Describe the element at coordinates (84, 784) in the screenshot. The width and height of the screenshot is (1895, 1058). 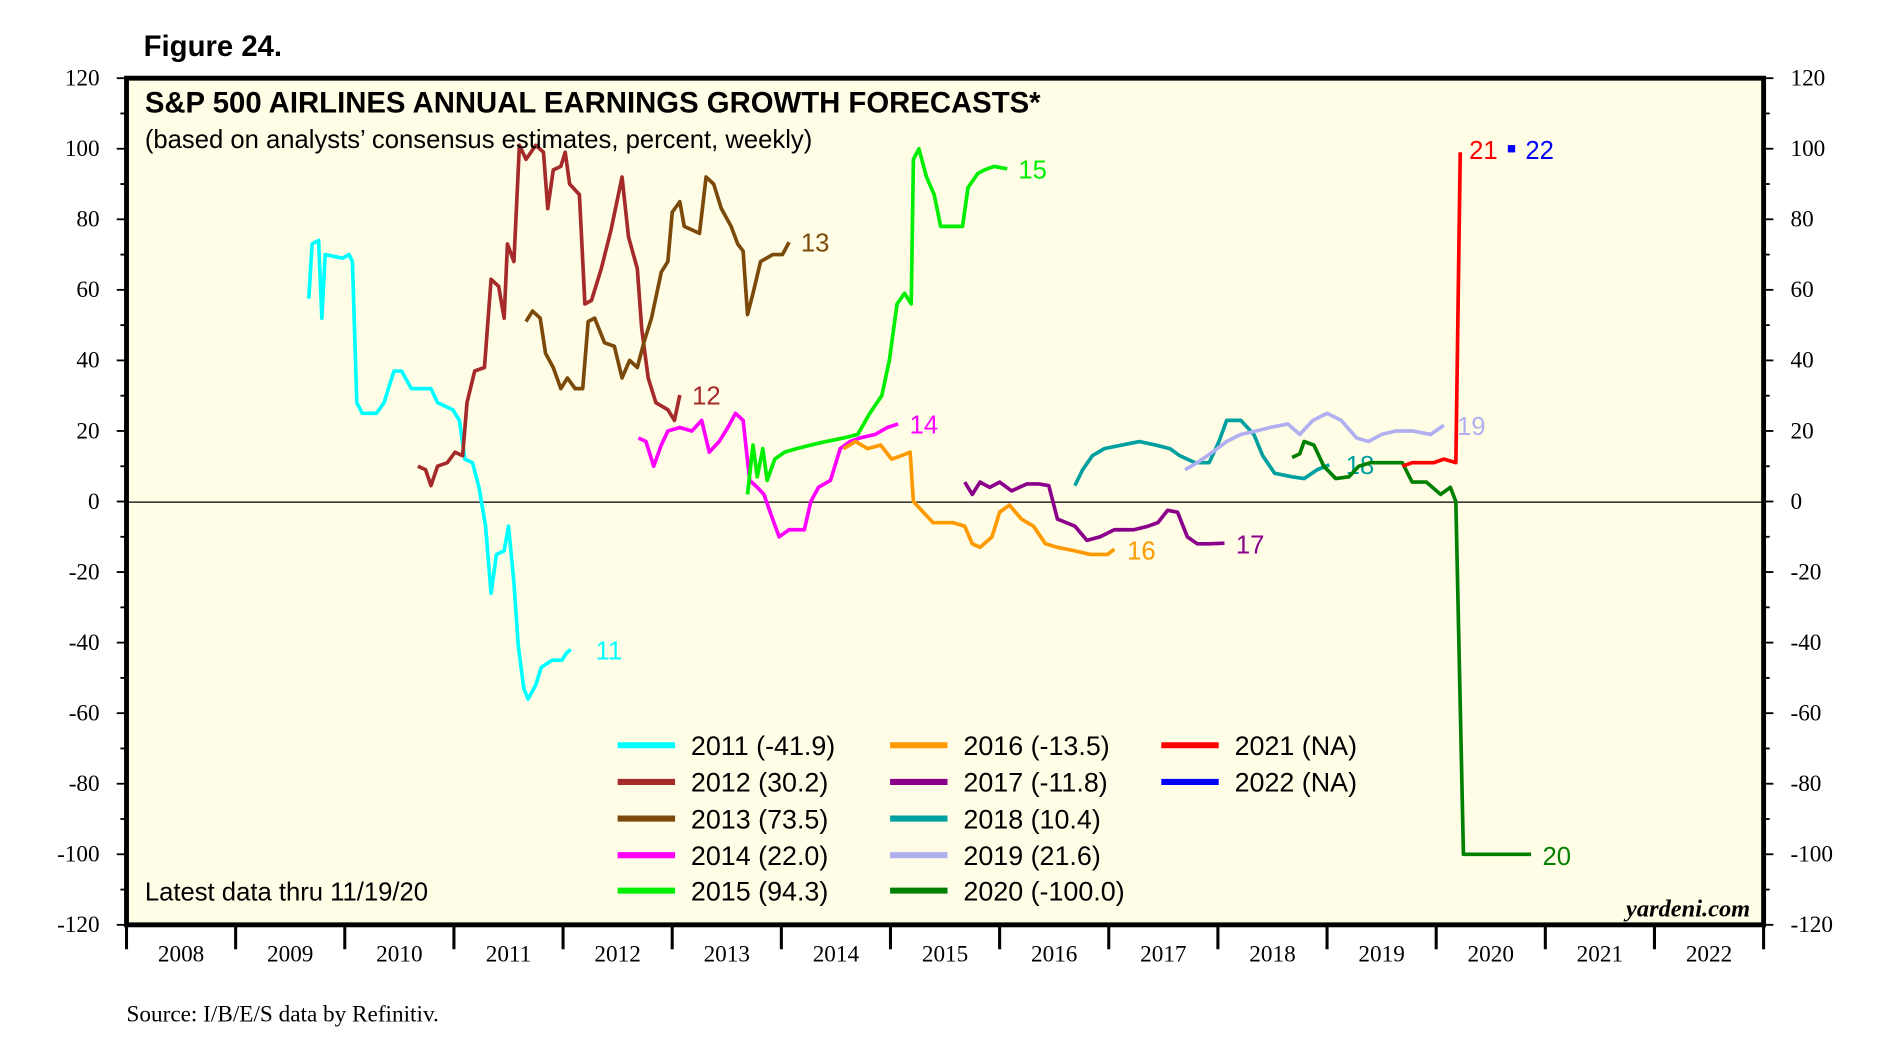
I see `y-tick-label-left: -80` at that location.